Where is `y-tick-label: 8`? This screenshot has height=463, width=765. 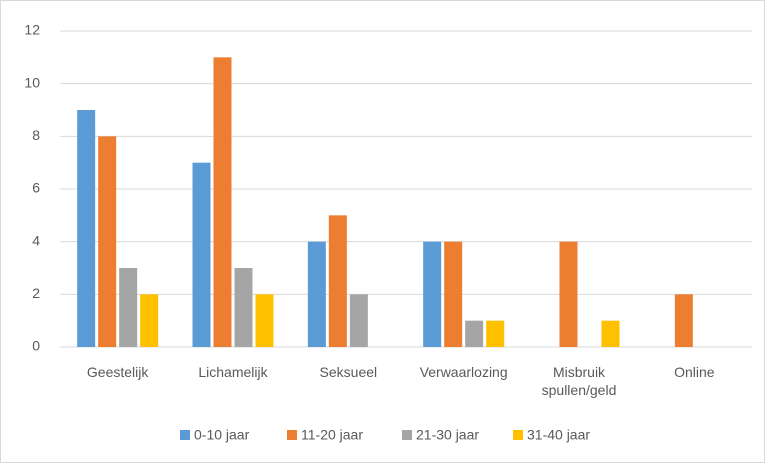
y-tick-label: 8 is located at coordinates (36, 135).